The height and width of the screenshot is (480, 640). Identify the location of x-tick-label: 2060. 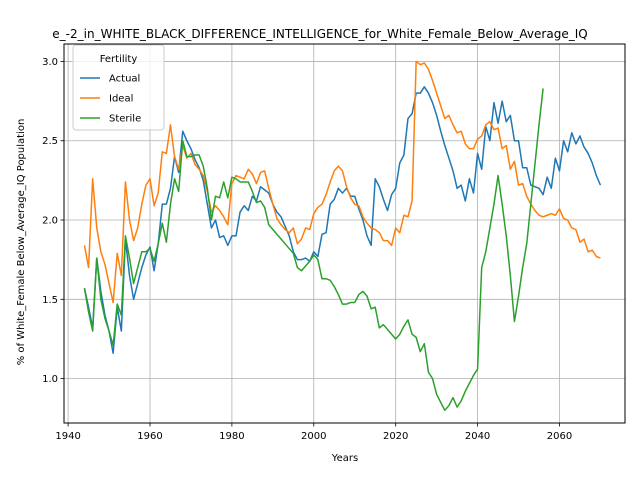
(559, 436).